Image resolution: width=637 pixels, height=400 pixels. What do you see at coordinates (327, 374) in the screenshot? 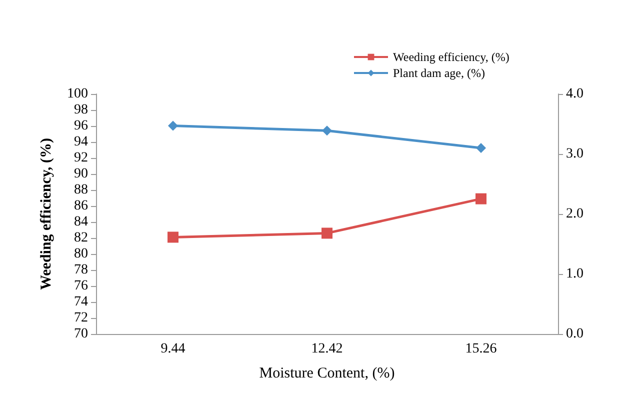
I see `x-axis-title: Moisture Content, (%)` at bounding box center [327, 374].